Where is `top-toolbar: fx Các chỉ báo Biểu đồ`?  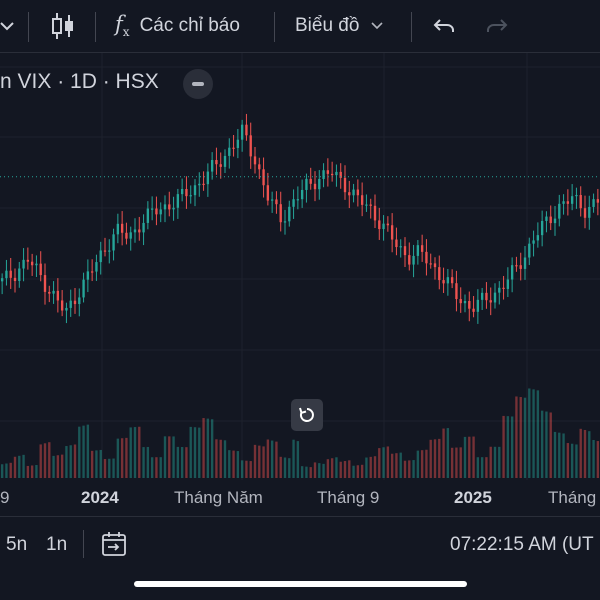
top-toolbar: fx Các chỉ báo Biểu đồ is located at coordinates (300, 26).